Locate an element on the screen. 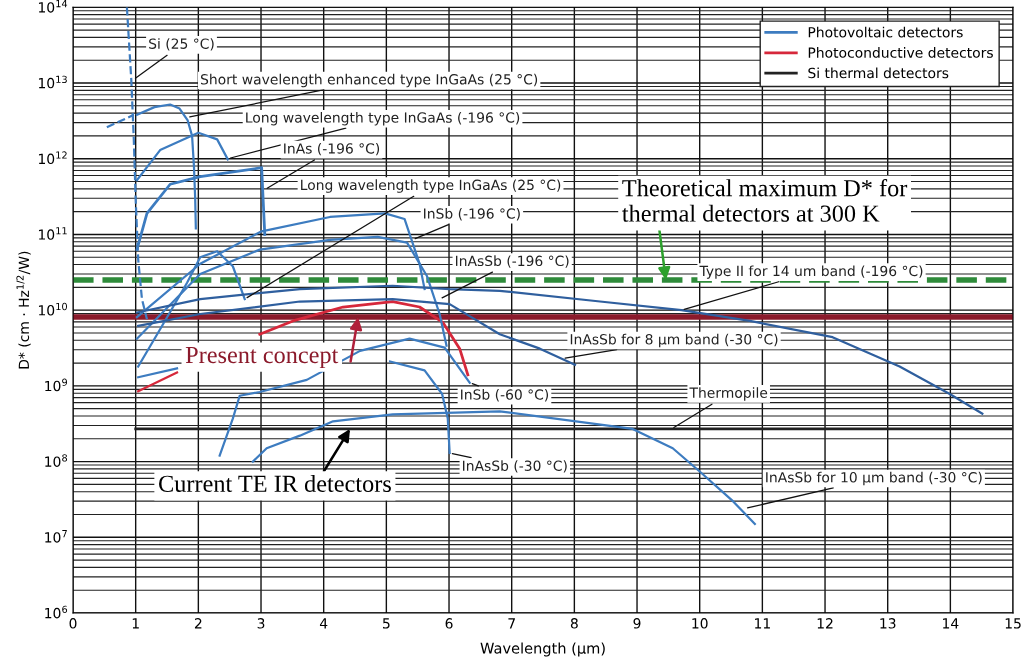  annotation: Long wavelength type InGaAs (-196 °C) is located at coordinates (383, 118).